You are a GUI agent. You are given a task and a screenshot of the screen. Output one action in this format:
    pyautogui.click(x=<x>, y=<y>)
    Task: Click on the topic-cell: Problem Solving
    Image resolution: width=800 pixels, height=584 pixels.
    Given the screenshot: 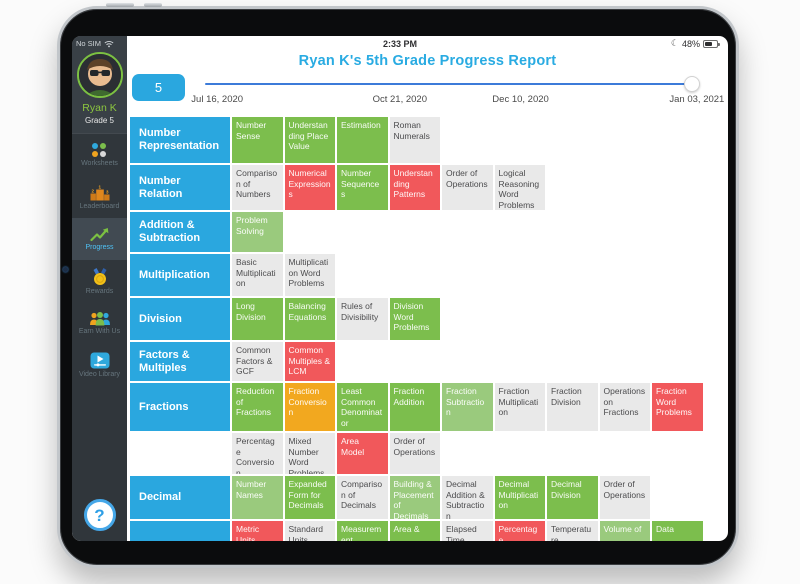 What is the action you would take?
    pyautogui.click(x=257, y=232)
    